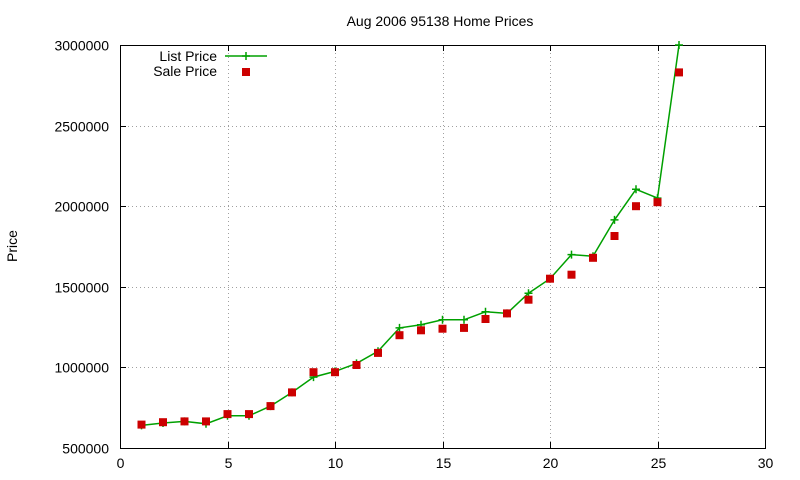 The image size is (800, 480). I want to click on y-tick-label: 500000, so click(85, 449).